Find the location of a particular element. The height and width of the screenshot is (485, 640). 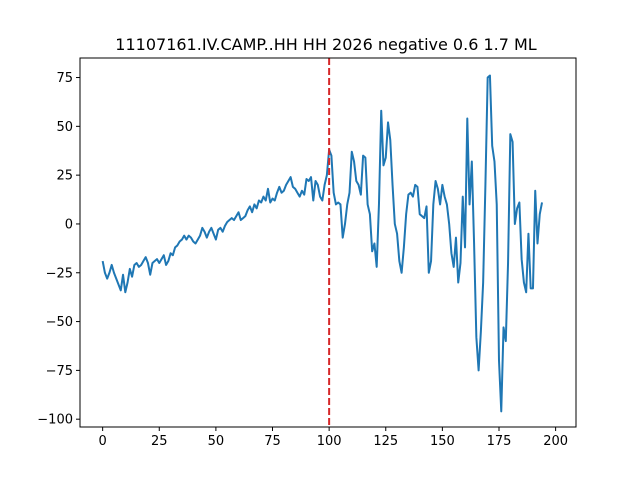

x-tick-label: 50 is located at coordinates (216, 441).